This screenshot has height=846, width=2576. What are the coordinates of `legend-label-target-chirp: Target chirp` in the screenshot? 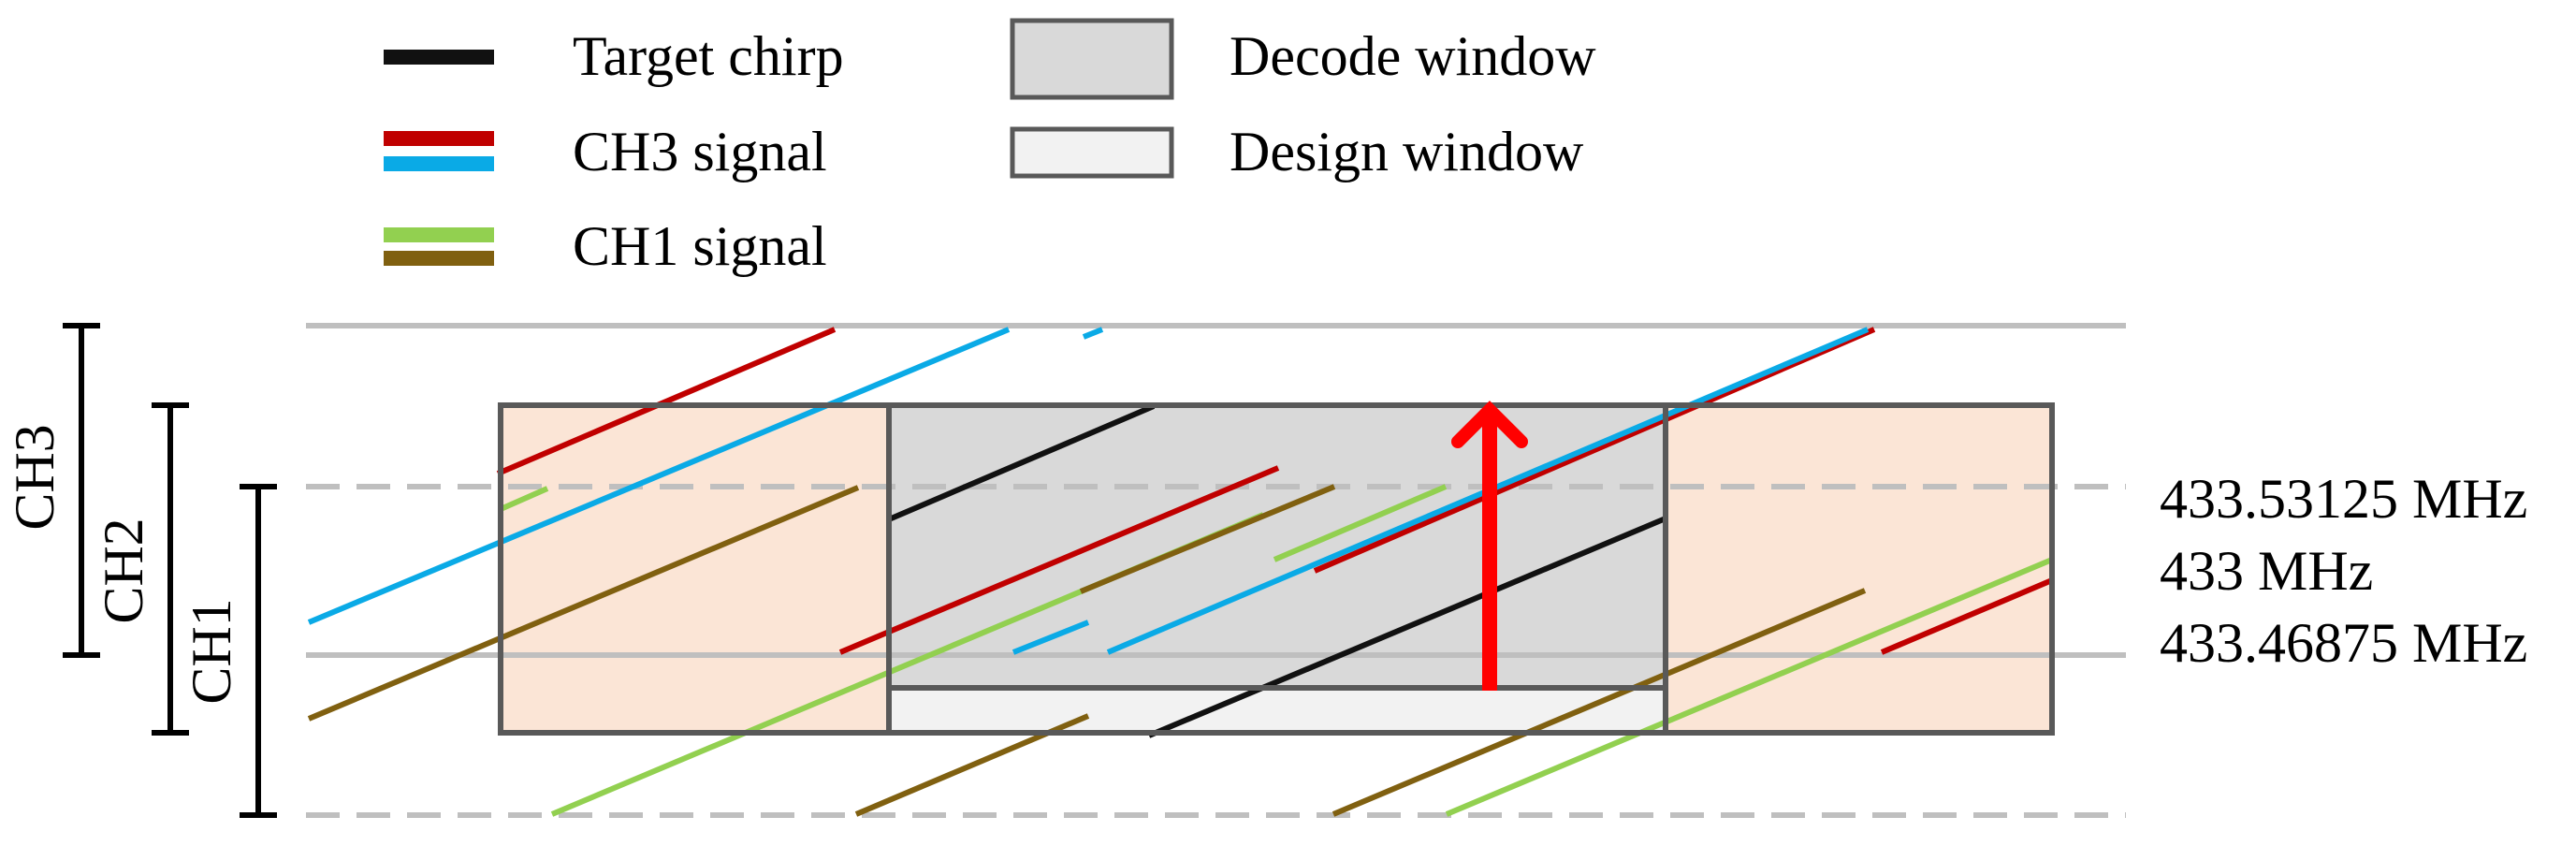 It's located at (708, 56).